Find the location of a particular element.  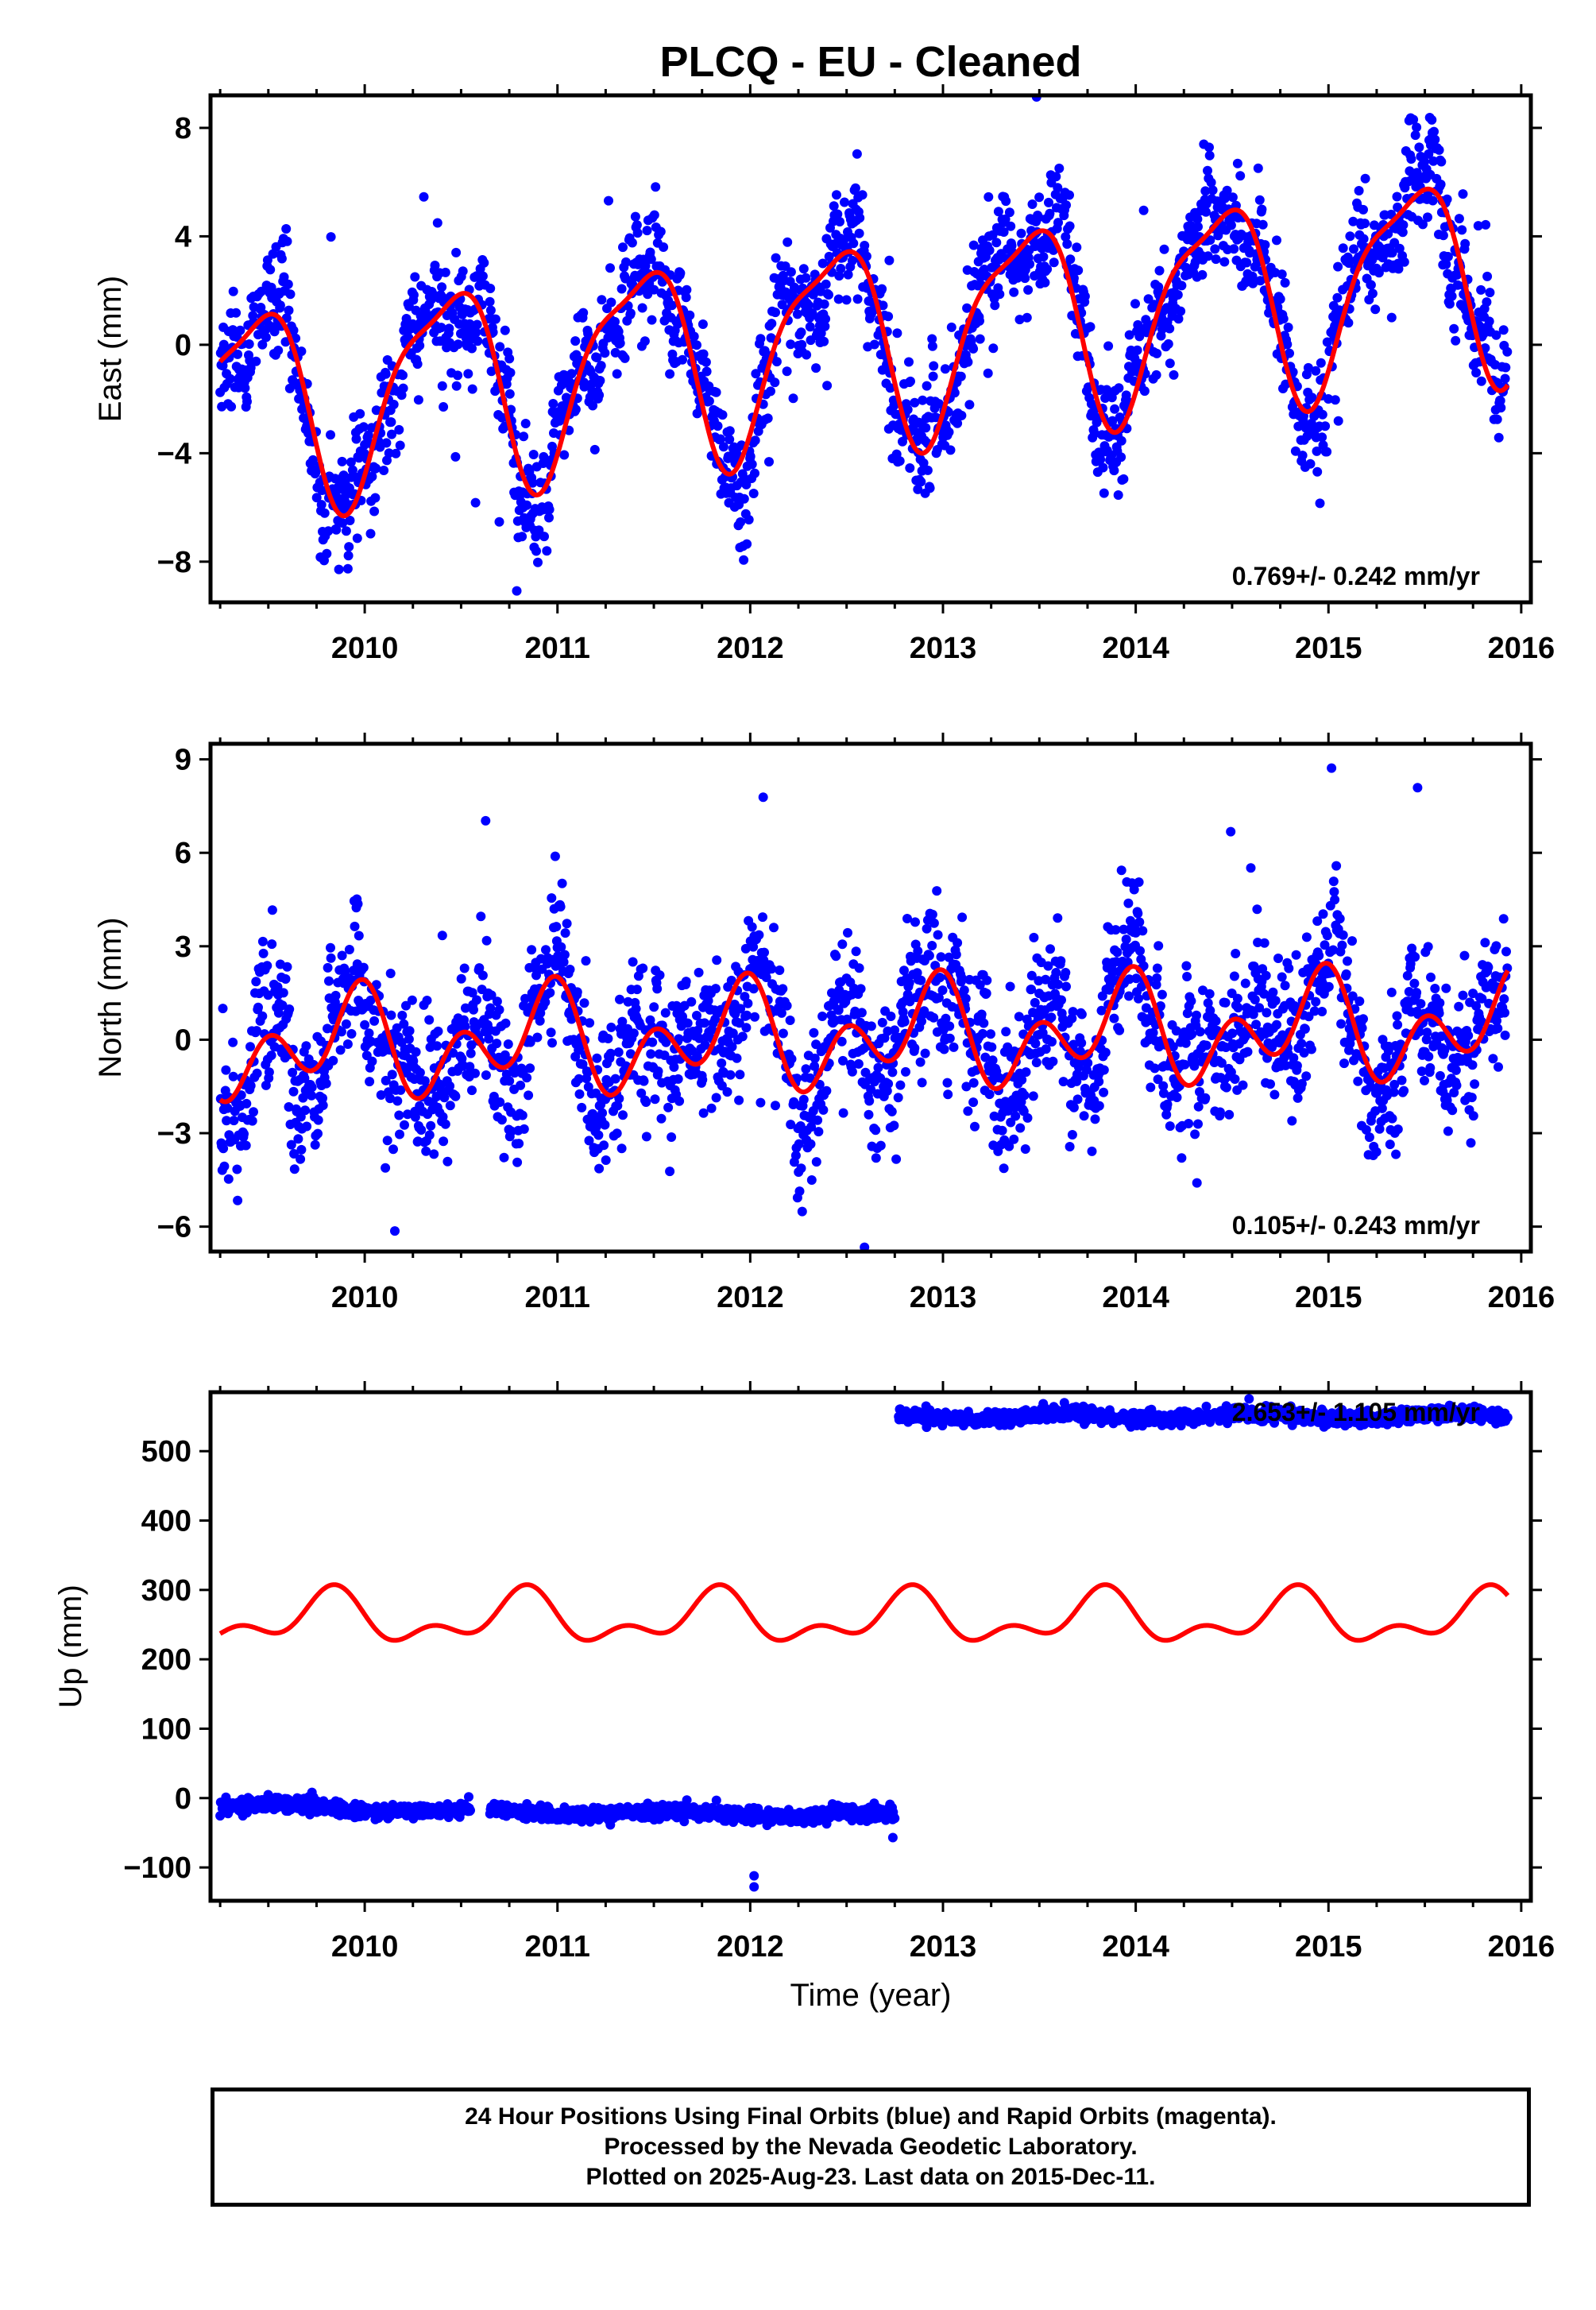

north-y-tick-label: 9 is located at coordinates (183, 761).